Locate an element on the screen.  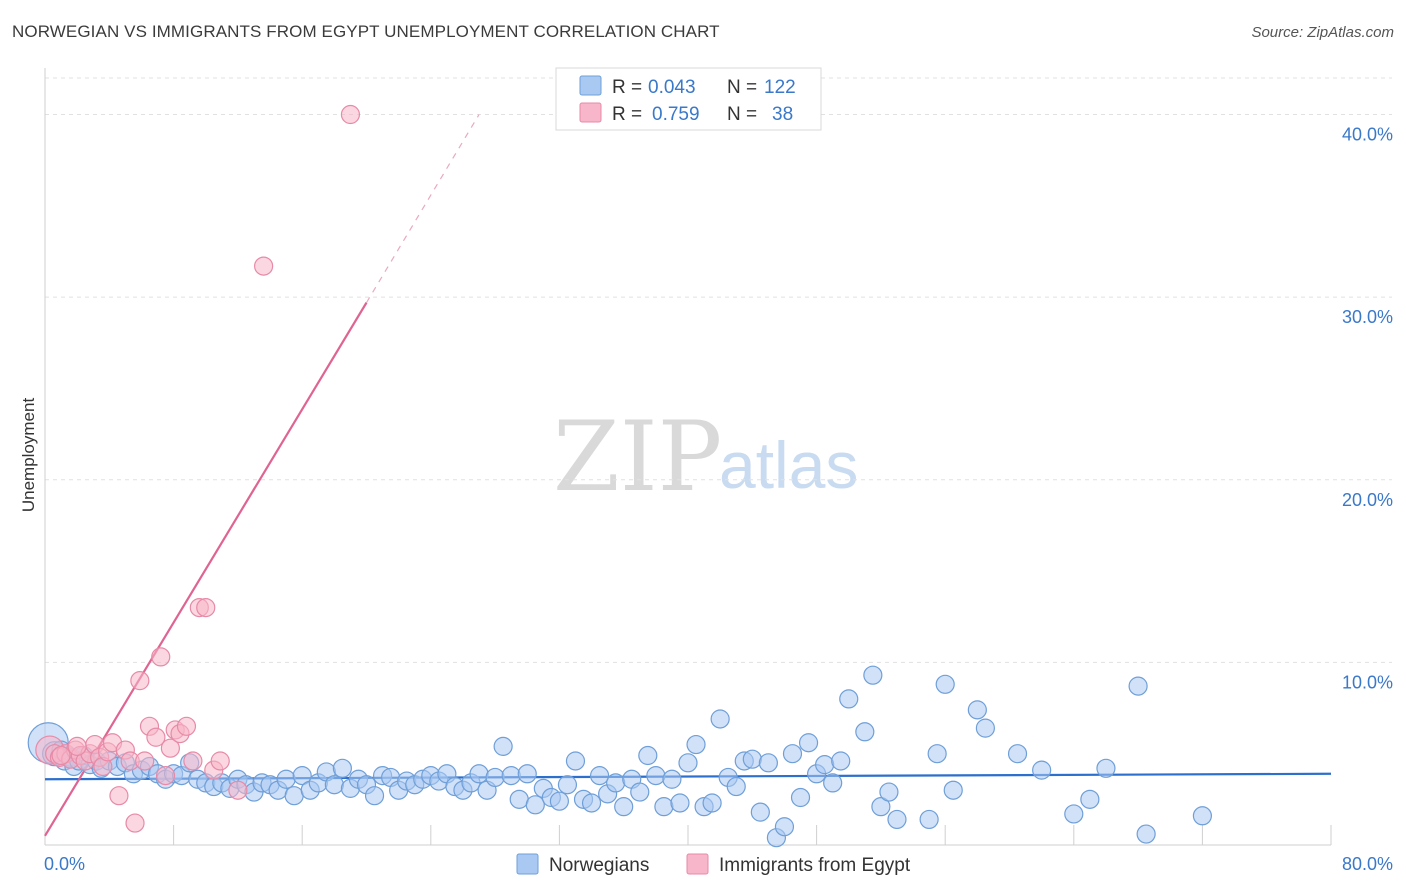
stats-swatch-norwegians is located at coordinates (590, 85).